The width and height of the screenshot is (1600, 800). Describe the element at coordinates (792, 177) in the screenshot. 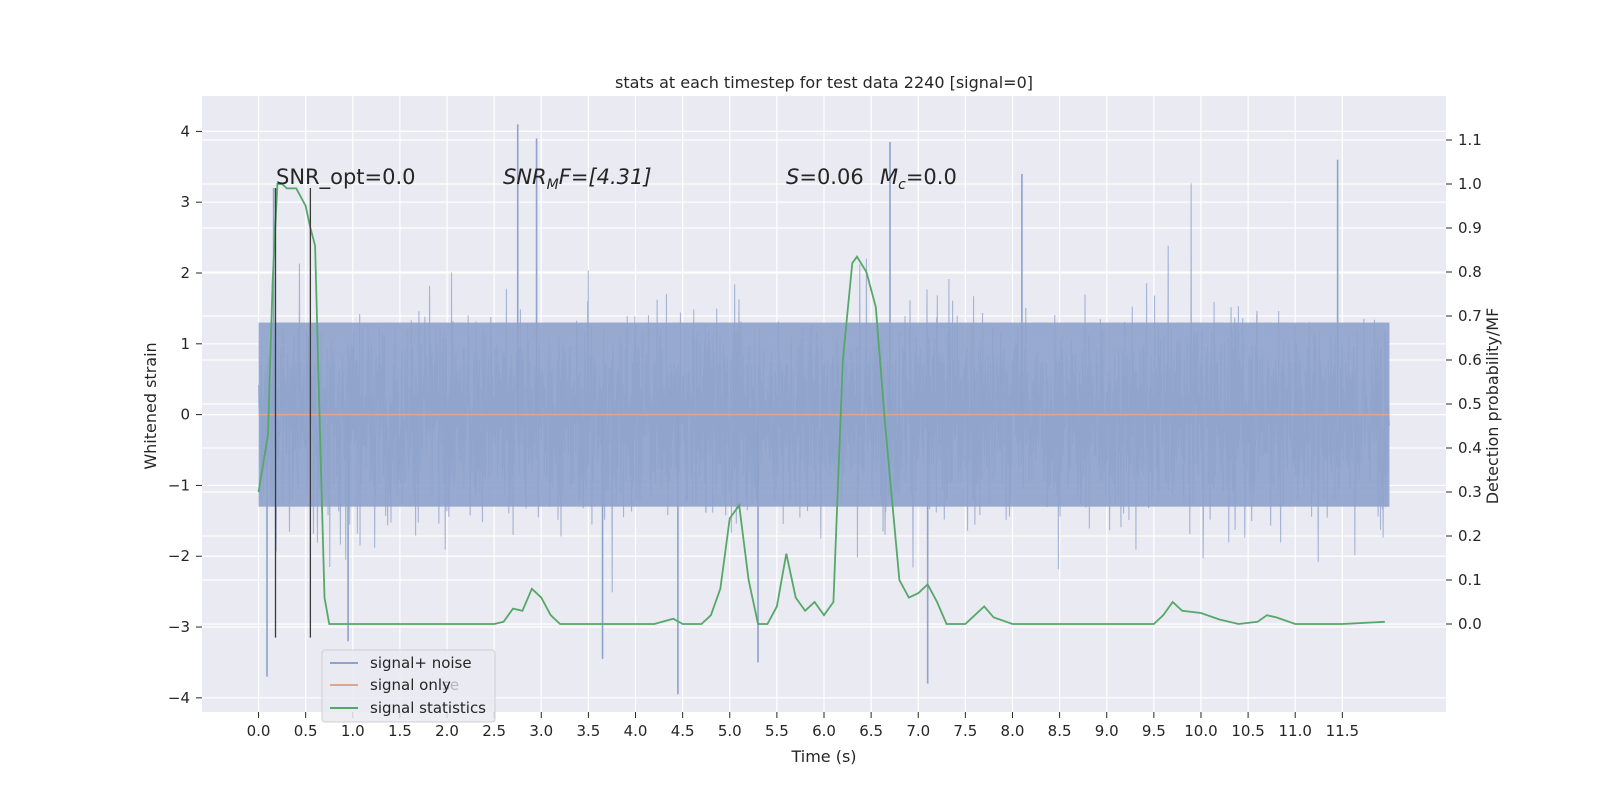

I see `s-var: S` at that location.